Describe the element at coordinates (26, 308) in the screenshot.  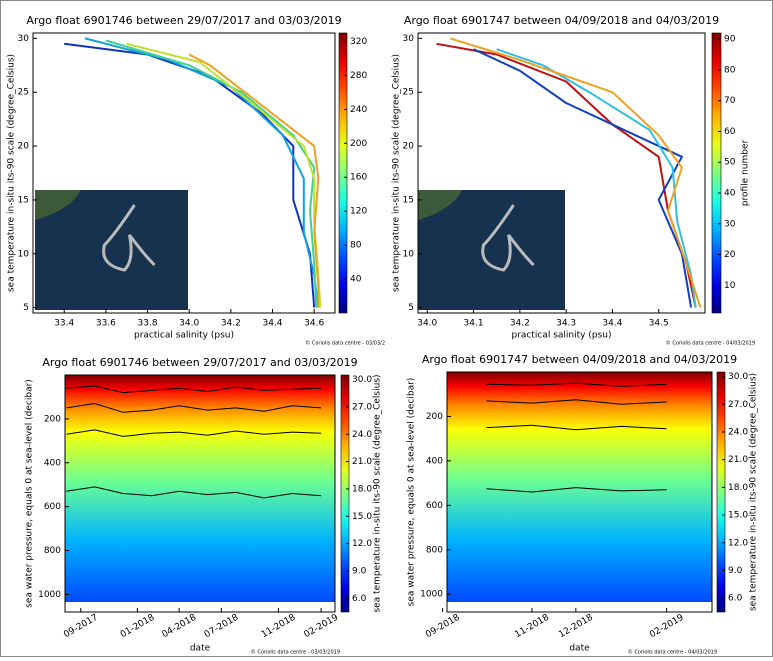
I see `y-tick-label: 5` at that location.